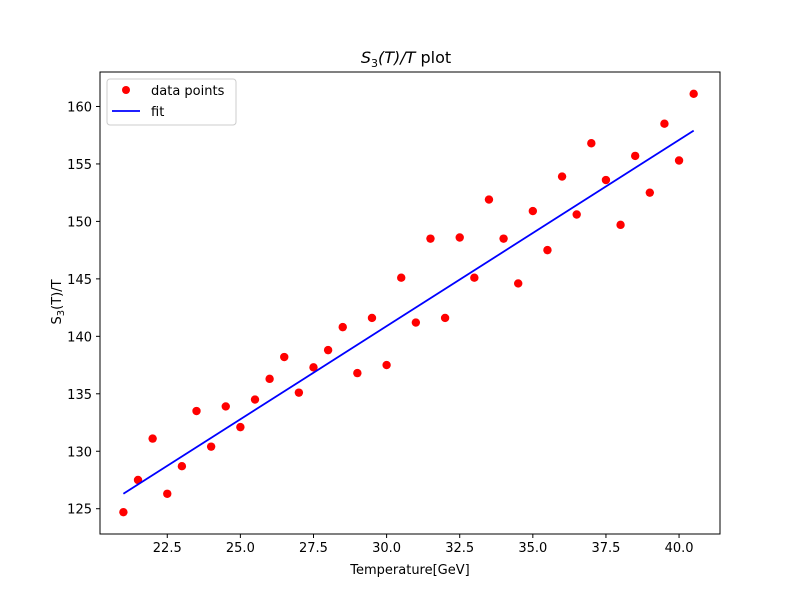 This screenshot has height=600, width=800. Describe the element at coordinates (397, 57) in the screenshot. I see `title-rest: (T)/T` at that location.